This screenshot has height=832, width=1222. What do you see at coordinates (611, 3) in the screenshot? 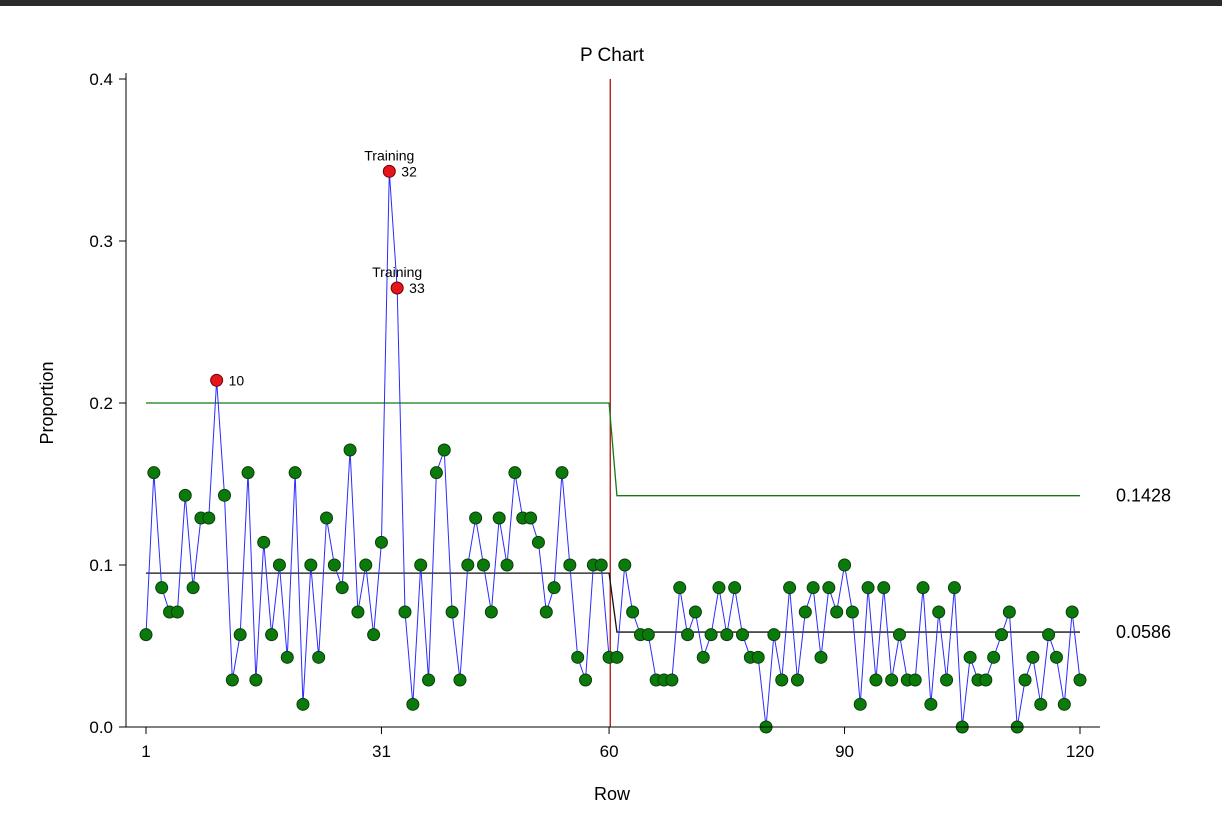
I see `top-border` at bounding box center [611, 3].